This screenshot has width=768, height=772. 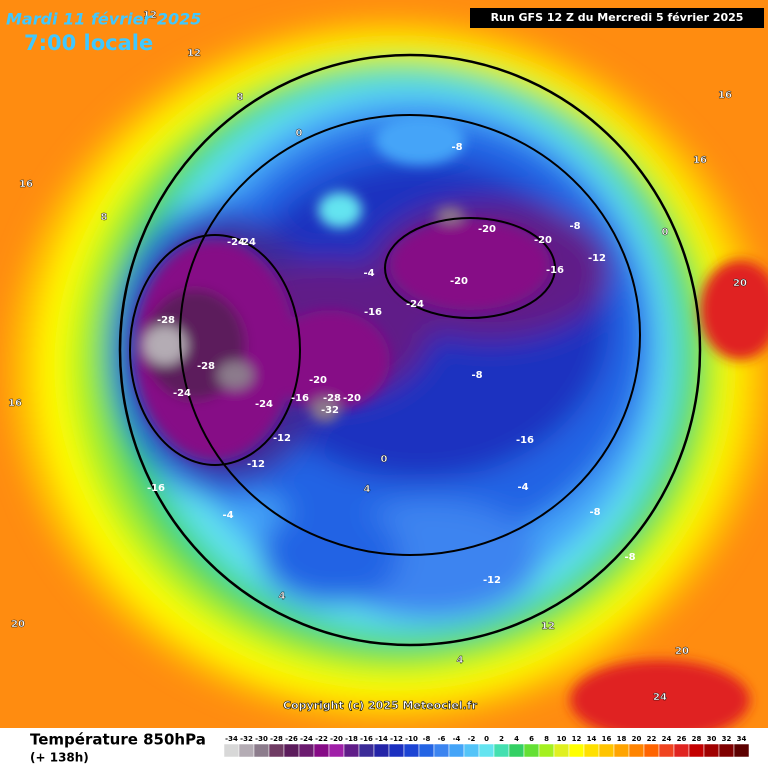 I want to click on colorbar-label: 14, so click(x=592, y=739).